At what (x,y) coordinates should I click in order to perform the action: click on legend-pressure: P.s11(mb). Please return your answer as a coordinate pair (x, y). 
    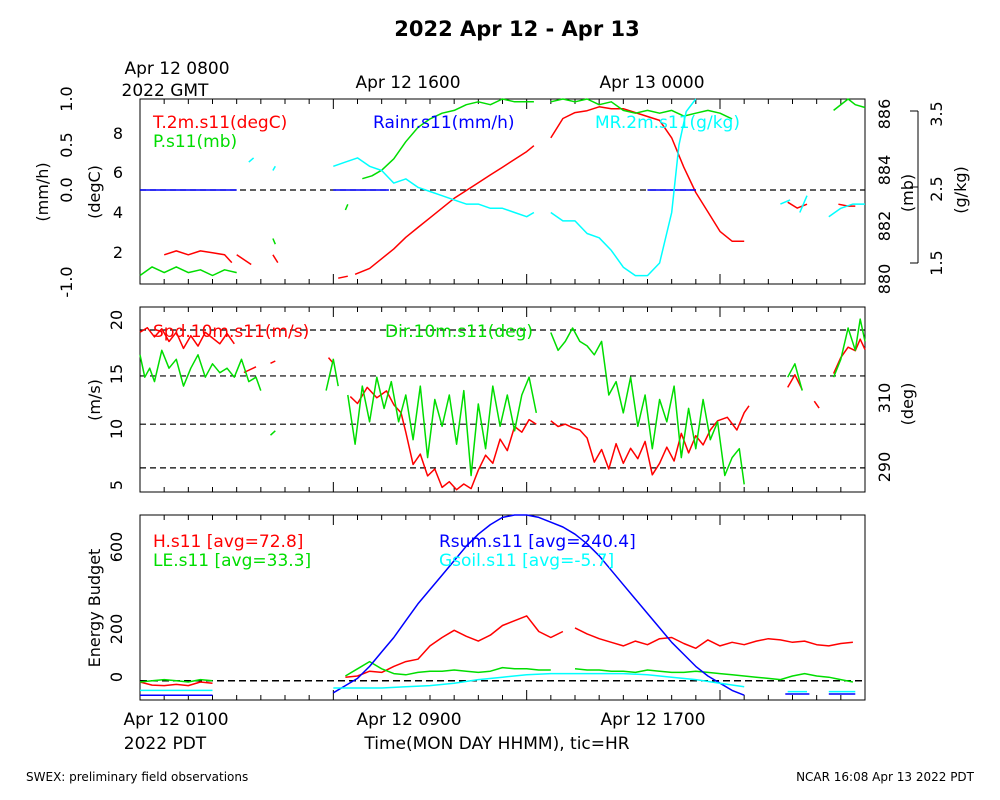
    Looking at the image, I should click on (195, 142).